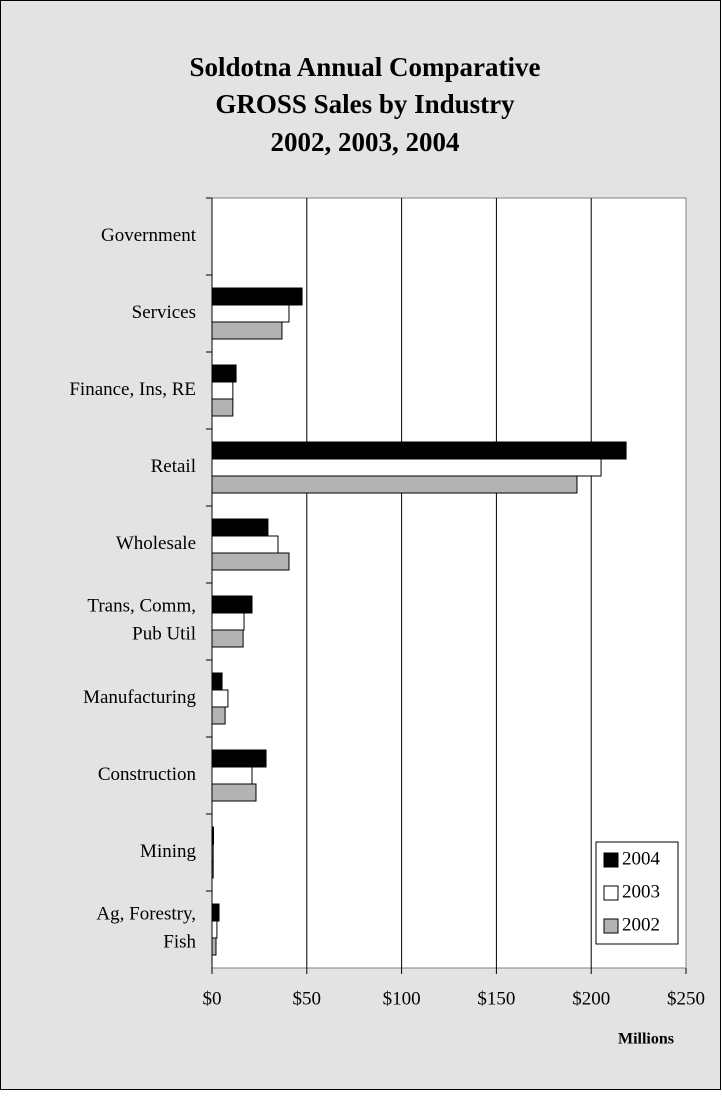 The width and height of the screenshot is (722, 1096). Describe the element at coordinates (307, 998) in the screenshot. I see `x-tick-label: $50` at that location.